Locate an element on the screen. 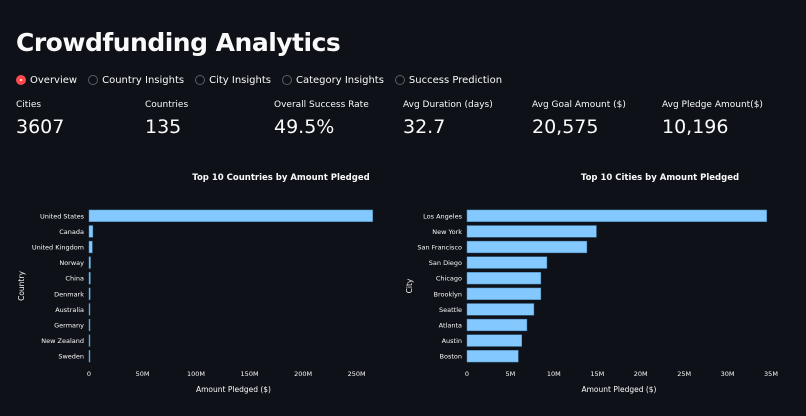 This screenshot has height=416, width=806. radio-city-insights: City Insights is located at coordinates (233, 80).